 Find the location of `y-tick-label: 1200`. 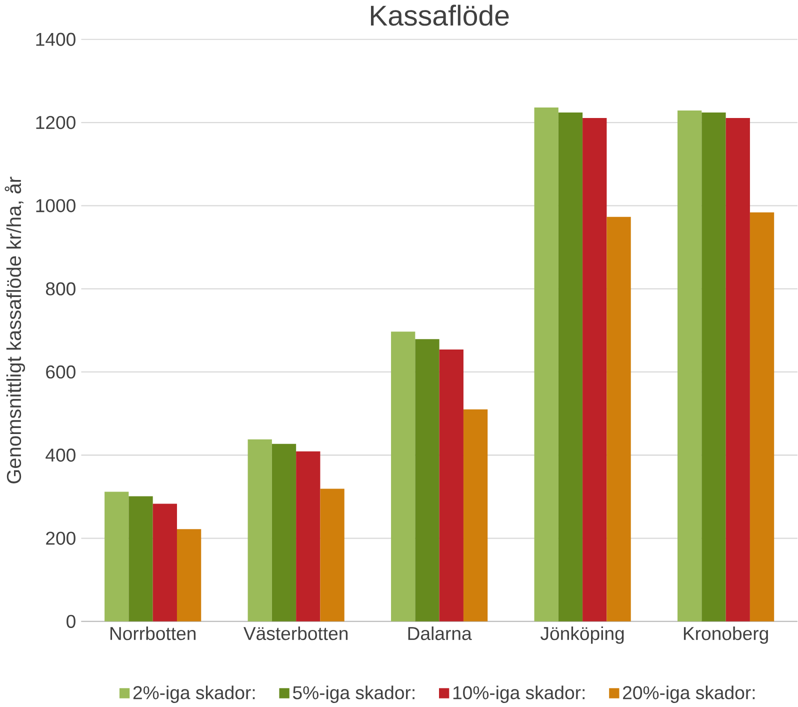

y-tick-label: 1200 is located at coordinates (56, 123).